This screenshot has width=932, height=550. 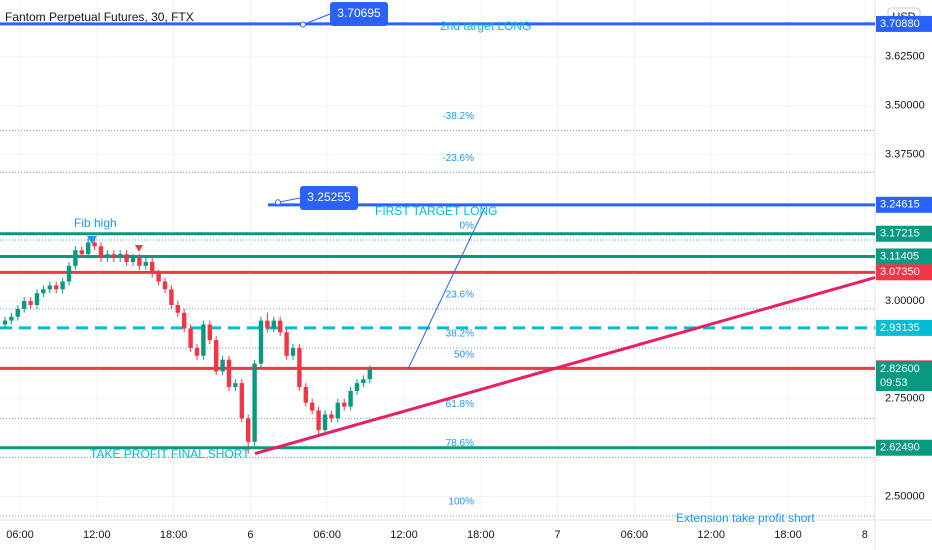 What do you see at coordinates (900, 369) in the screenshot?
I see `last-price-label: 2.82600` at bounding box center [900, 369].